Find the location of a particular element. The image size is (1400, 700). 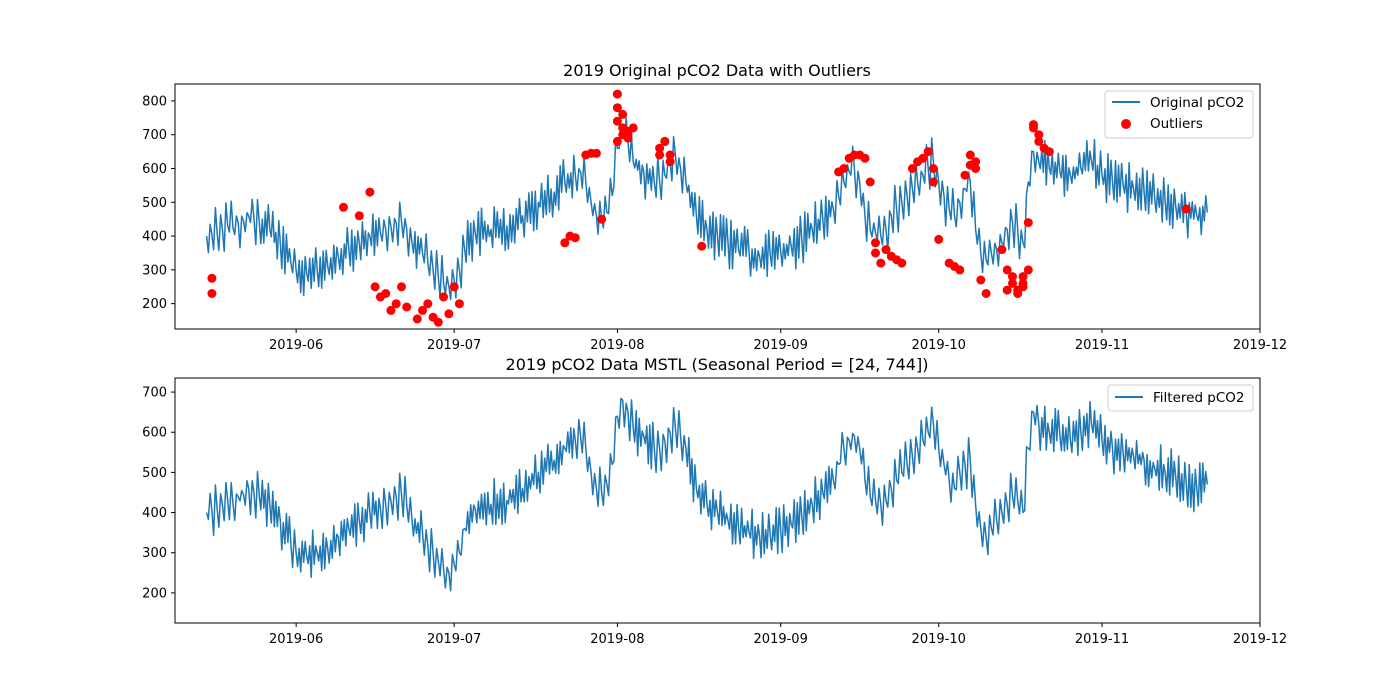

x-tick-label: 2019-07 is located at coordinates (454, 345).